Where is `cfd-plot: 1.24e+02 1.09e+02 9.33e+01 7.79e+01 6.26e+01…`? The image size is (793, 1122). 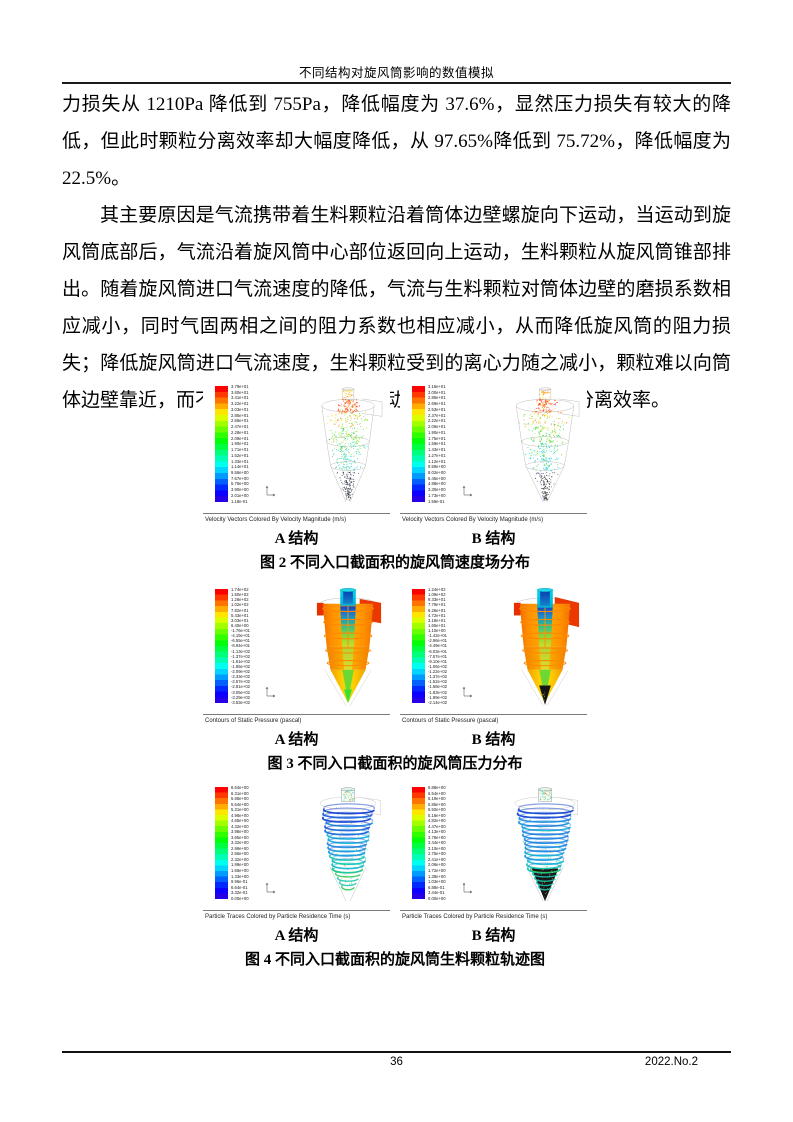 cfd-plot: 1.24e+02 1.09e+02 9.33e+01 7.79e+01 6.26e+01… is located at coordinates (493, 650).